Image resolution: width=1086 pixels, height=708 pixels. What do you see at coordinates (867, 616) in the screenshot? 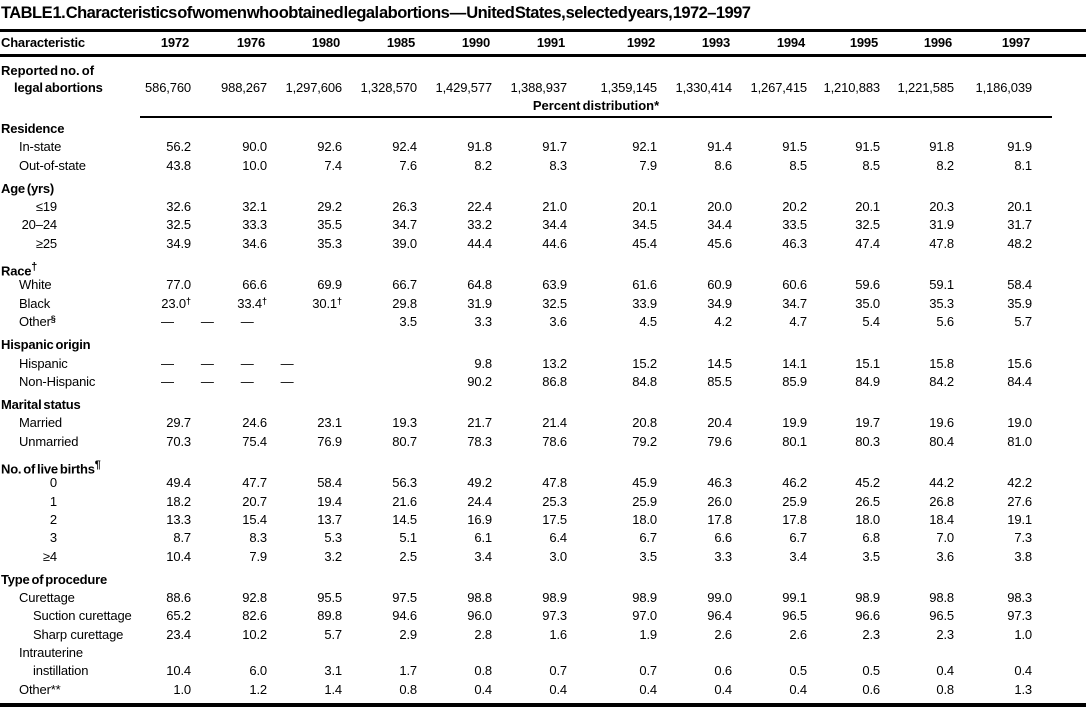
I see `value-cell: 96.6` at bounding box center [867, 616].